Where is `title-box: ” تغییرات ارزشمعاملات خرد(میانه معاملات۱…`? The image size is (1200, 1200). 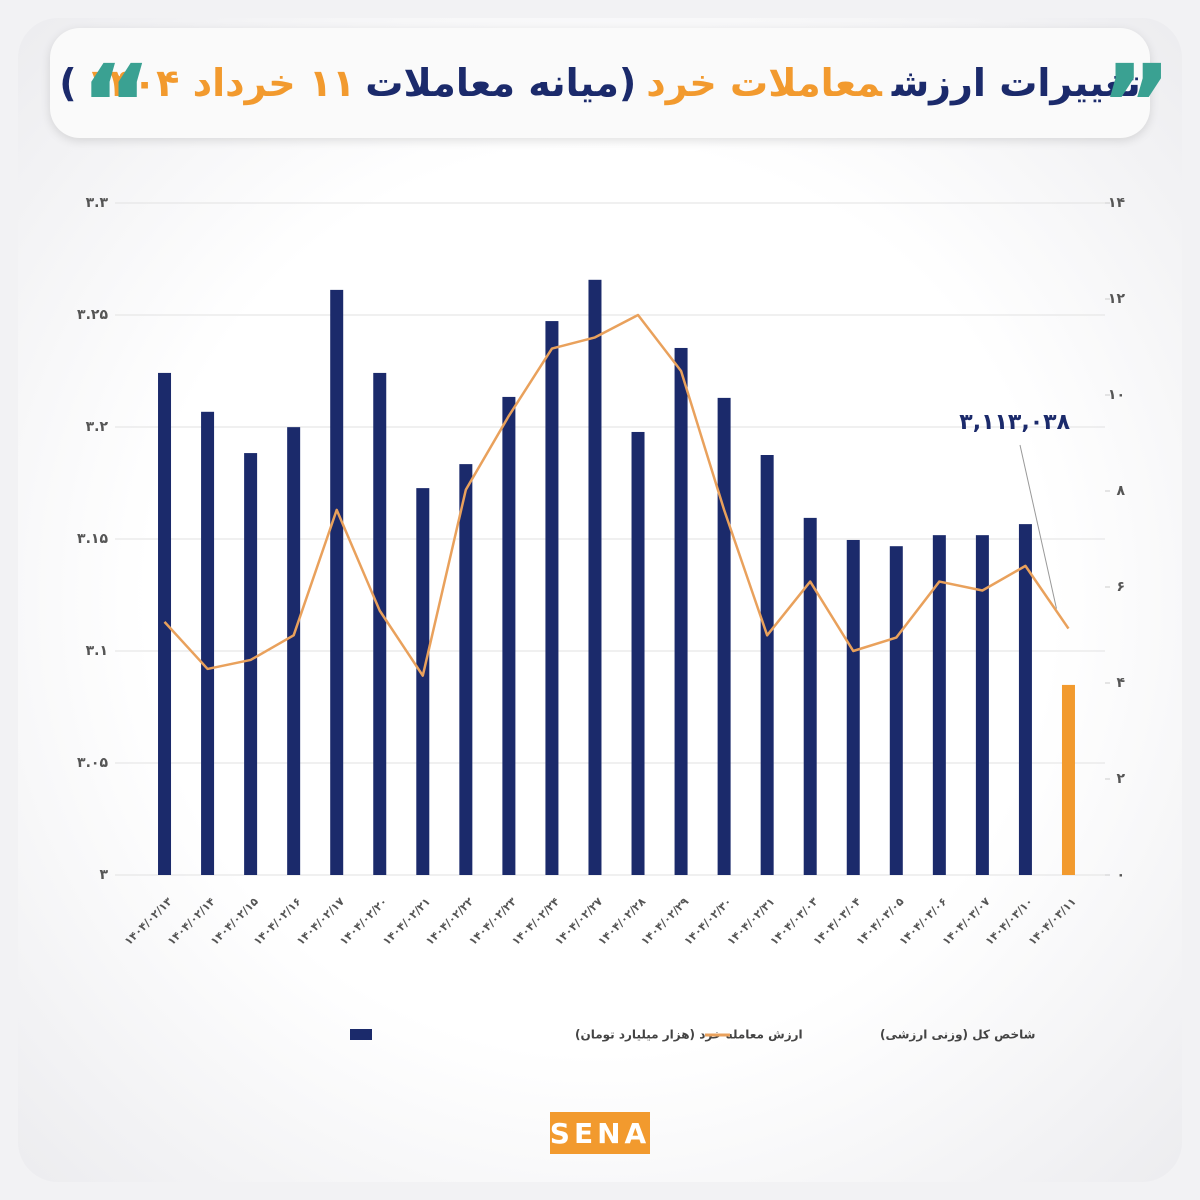
title-box: ” تغییرات ارزشمعاملات خرد(میانه معاملات۱… is located at coordinates (611, 94).